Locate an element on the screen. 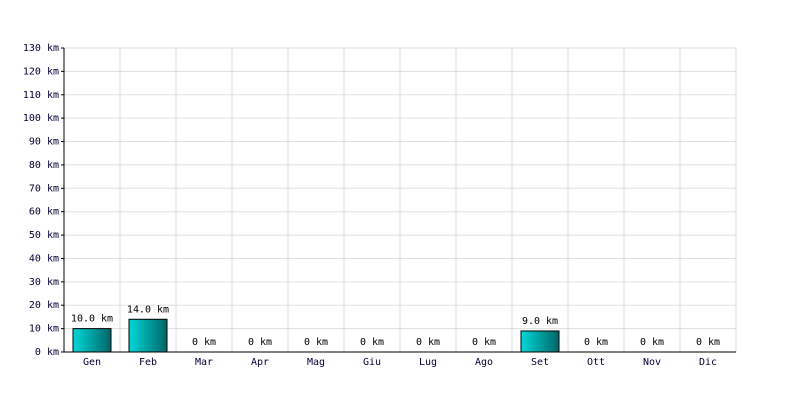 Image resolution: width=800 pixels, height=404 pixels. x-tick-label: Mag is located at coordinates (316, 362).